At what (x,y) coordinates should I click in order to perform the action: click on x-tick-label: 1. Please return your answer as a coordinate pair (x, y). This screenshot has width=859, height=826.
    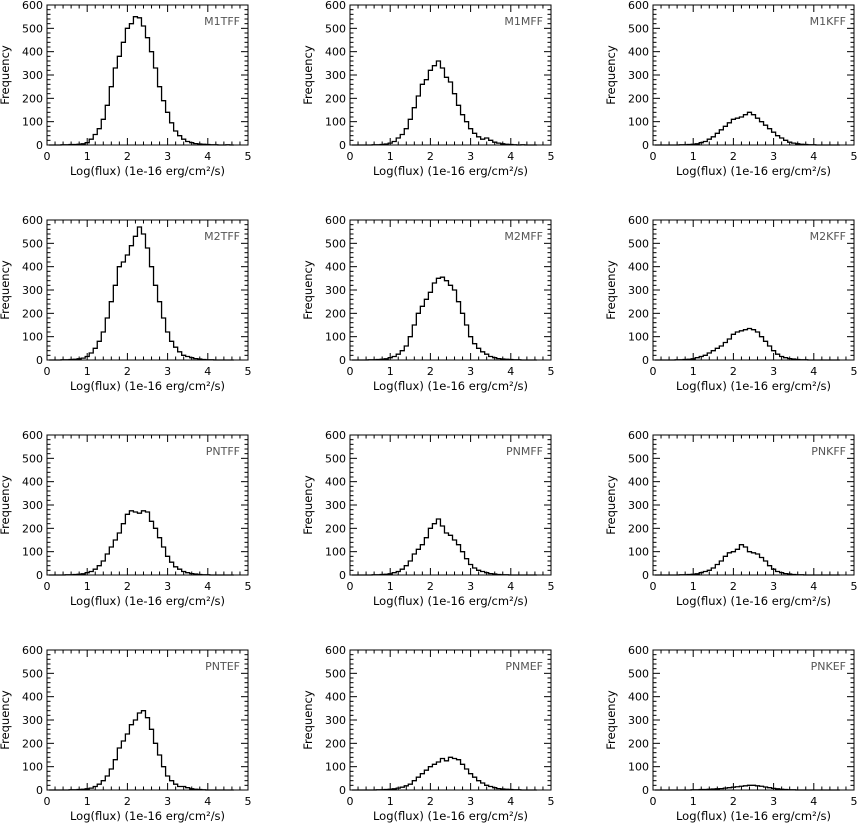
    Looking at the image, I should click on (693, 156).